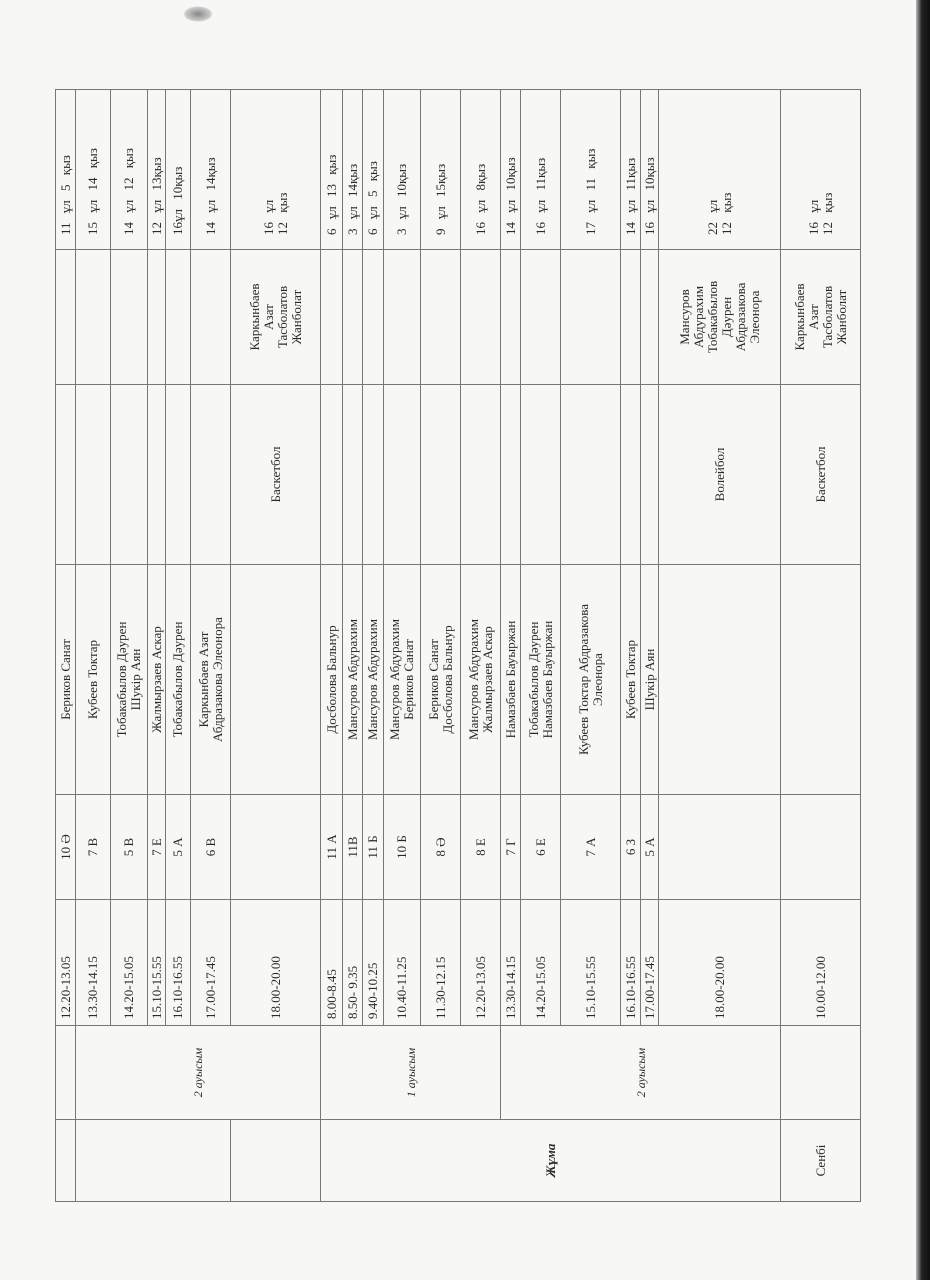 The height and width of the screenshot is (1280, 930). What do you see at coordinates (352, 847) in the screenshot?
I see `class-cell: 11В` at bounding box center [352, 847].